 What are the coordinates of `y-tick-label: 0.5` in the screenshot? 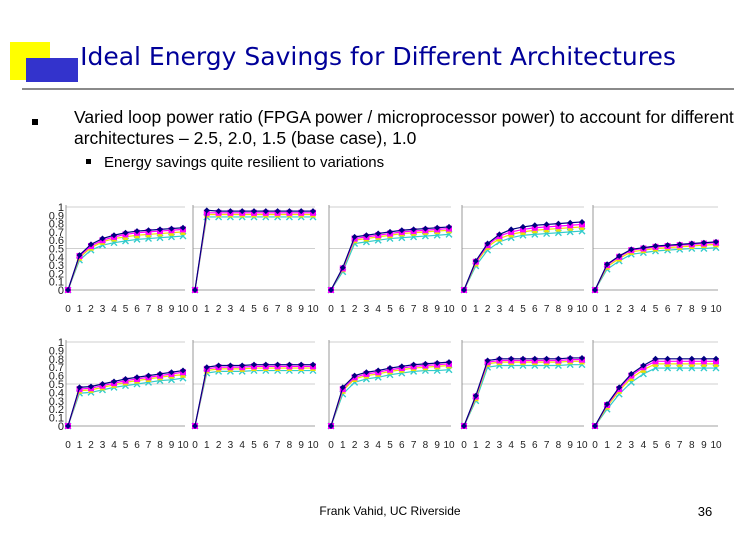 It's located at (56, 385).